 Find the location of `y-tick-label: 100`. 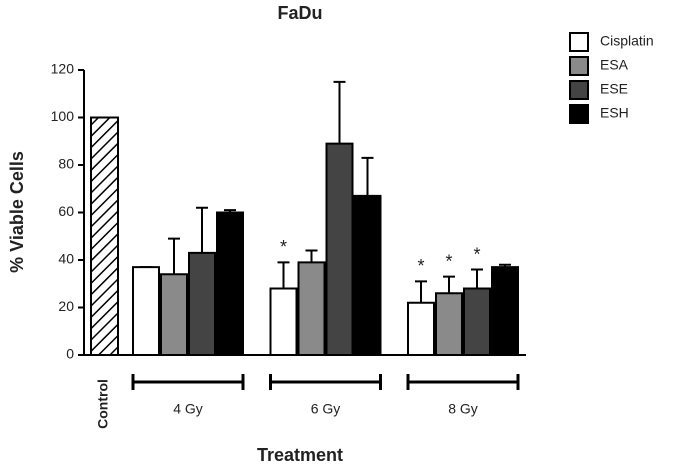

y-tick-label: 100 is located at coordinates (63, 116).